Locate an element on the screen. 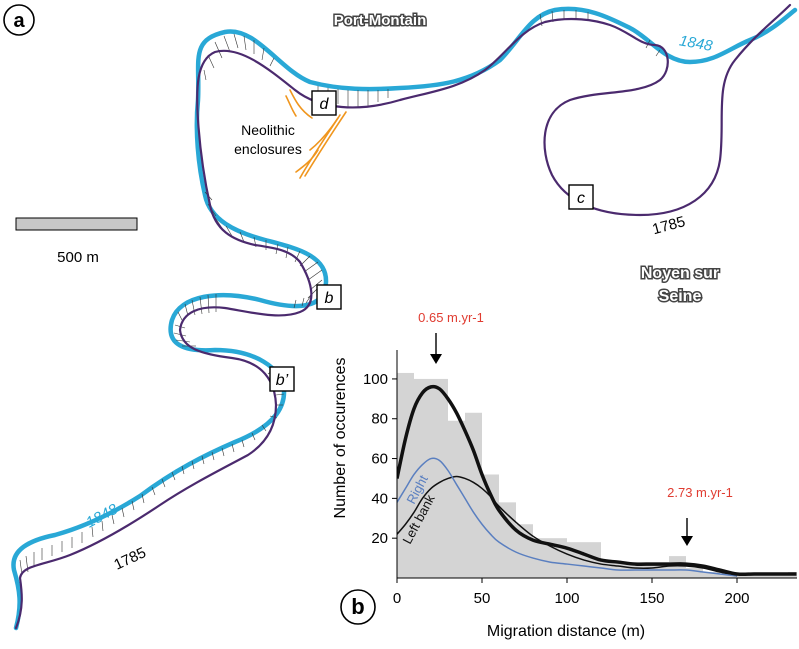 This screenshot has width=799, height=649. y-tick-label: 100 is located at coordinates (375, 379).